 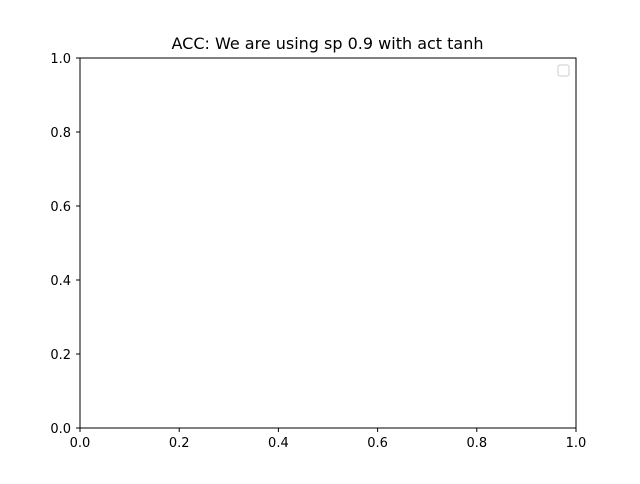 I want to click on x-axis: 0.0 0.2 0.4 0.6 0.8 1.0, so click(x=328, y=439).